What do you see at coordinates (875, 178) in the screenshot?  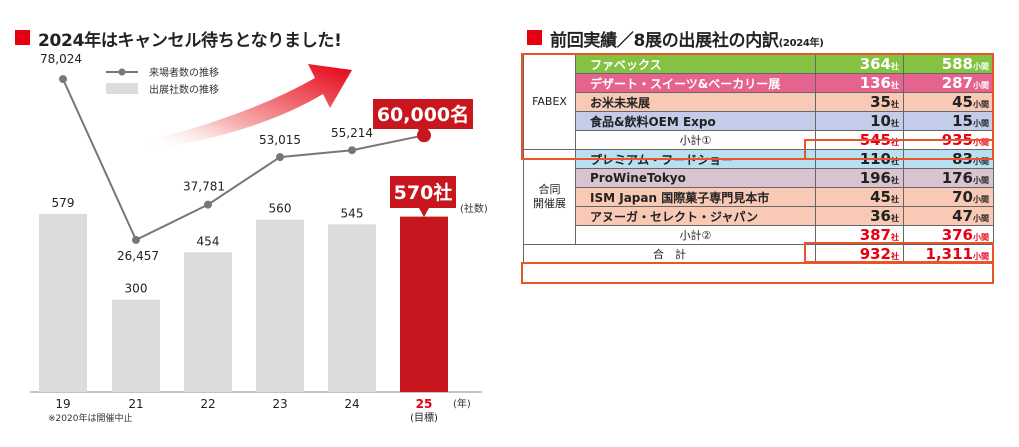 I see `count-value: 196` at bounding box center [875, 178].